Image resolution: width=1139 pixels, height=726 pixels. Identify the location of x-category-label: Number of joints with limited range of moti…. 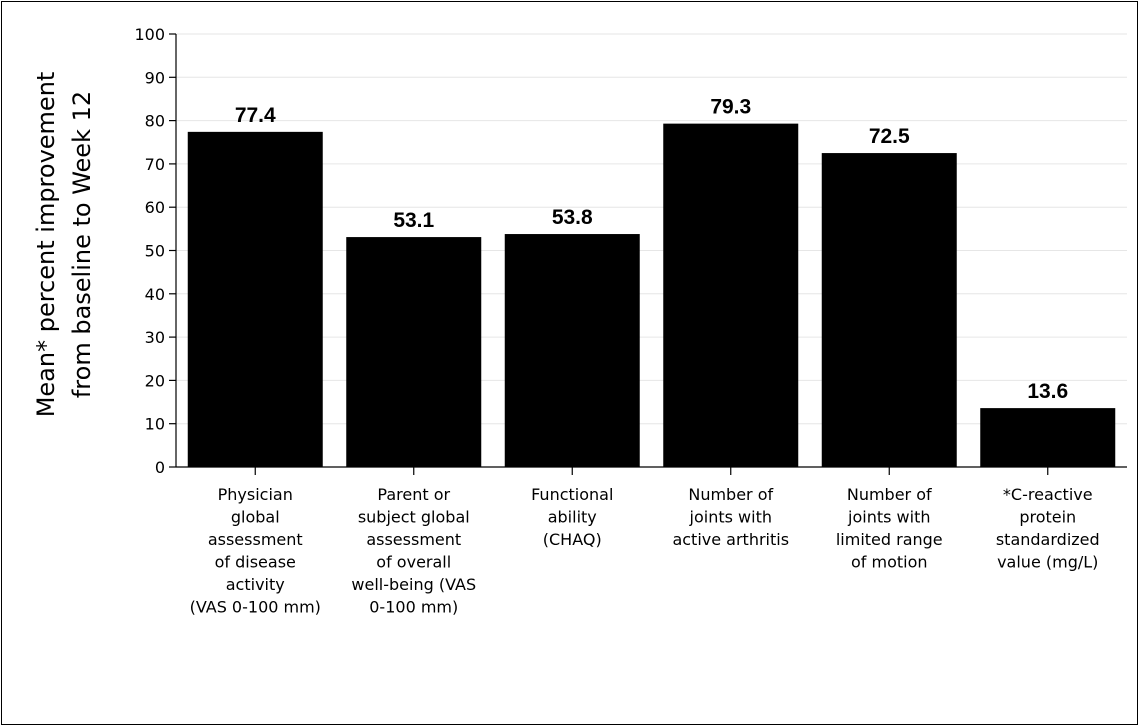
(889, 528).